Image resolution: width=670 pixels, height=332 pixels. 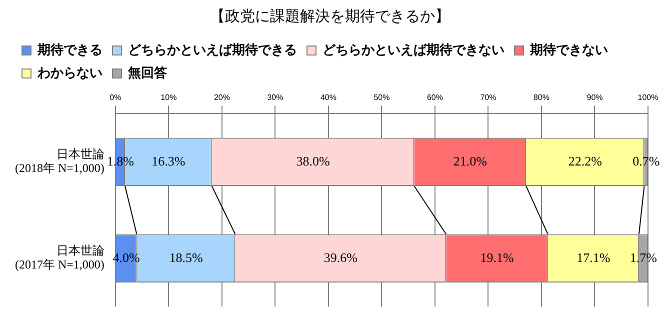 I want to click on y-tick-label: 日本世論 (2017年 N=1,000), so click(x=59, y=257).